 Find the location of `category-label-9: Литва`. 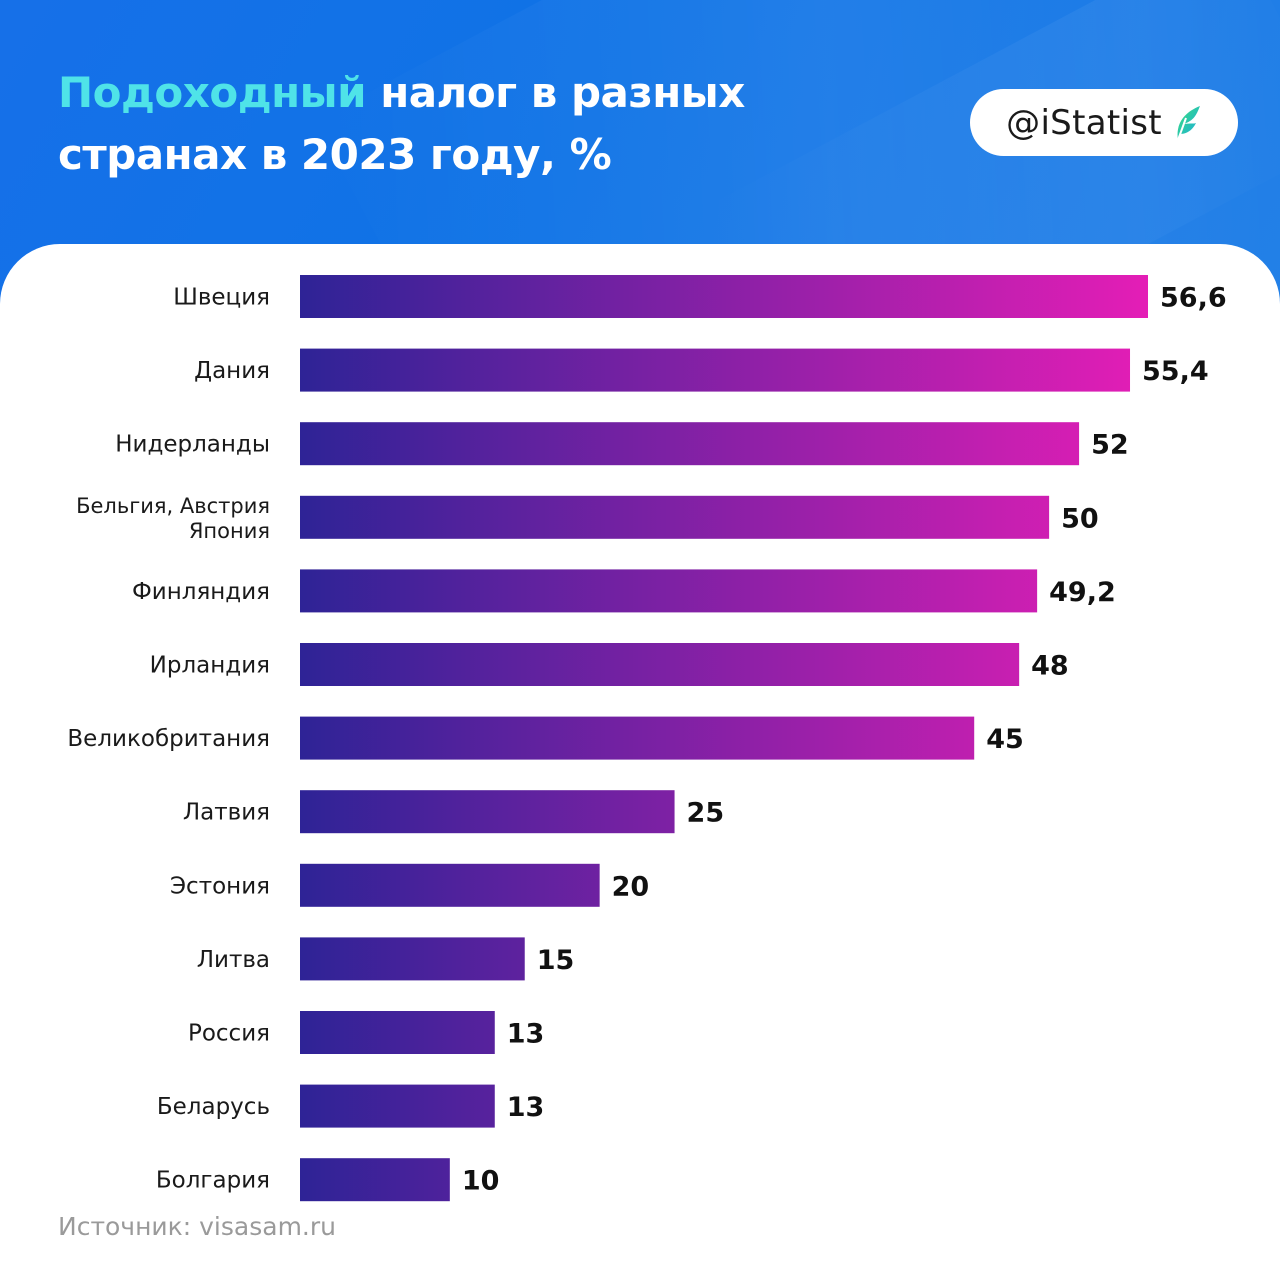

category-label-9: Литва is located at coordinates (233, 960).